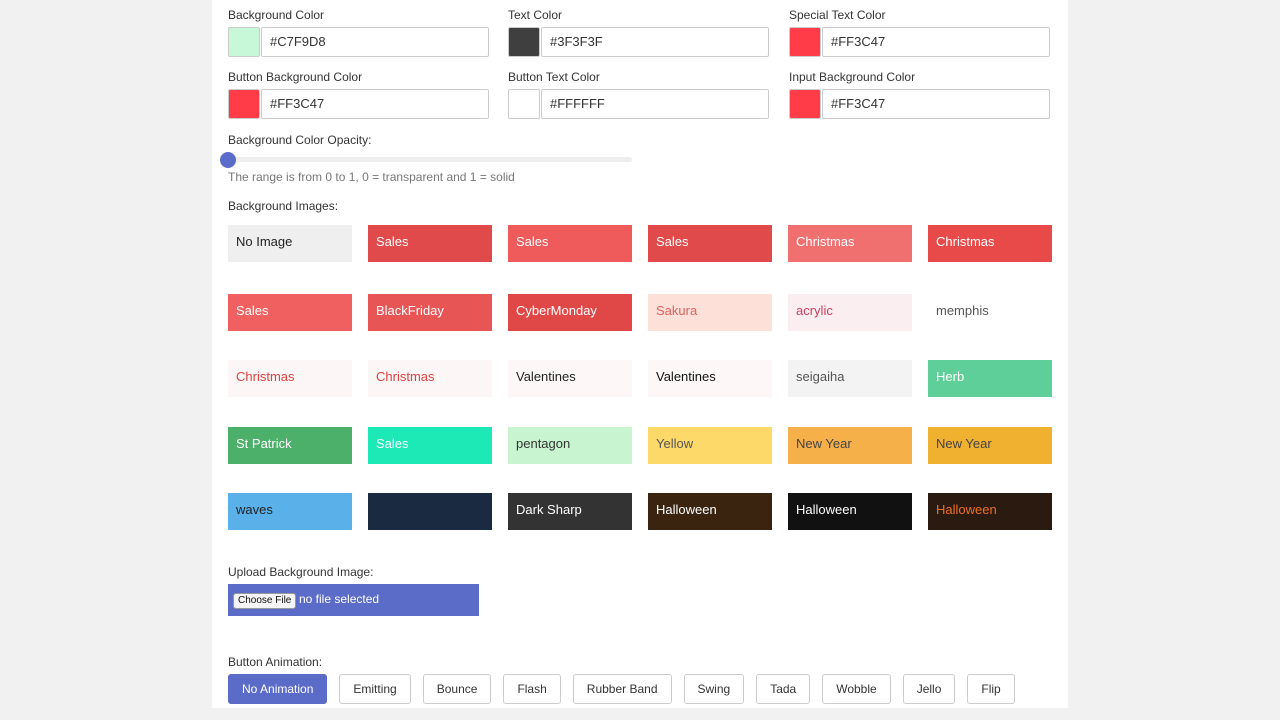 Image resolution: width=1280 pixels, height=720 pixels. What do you see at coordinates (457, 689) in the screenshot?
I see `animation-button: Bounce` at bounding box center [457, 689].